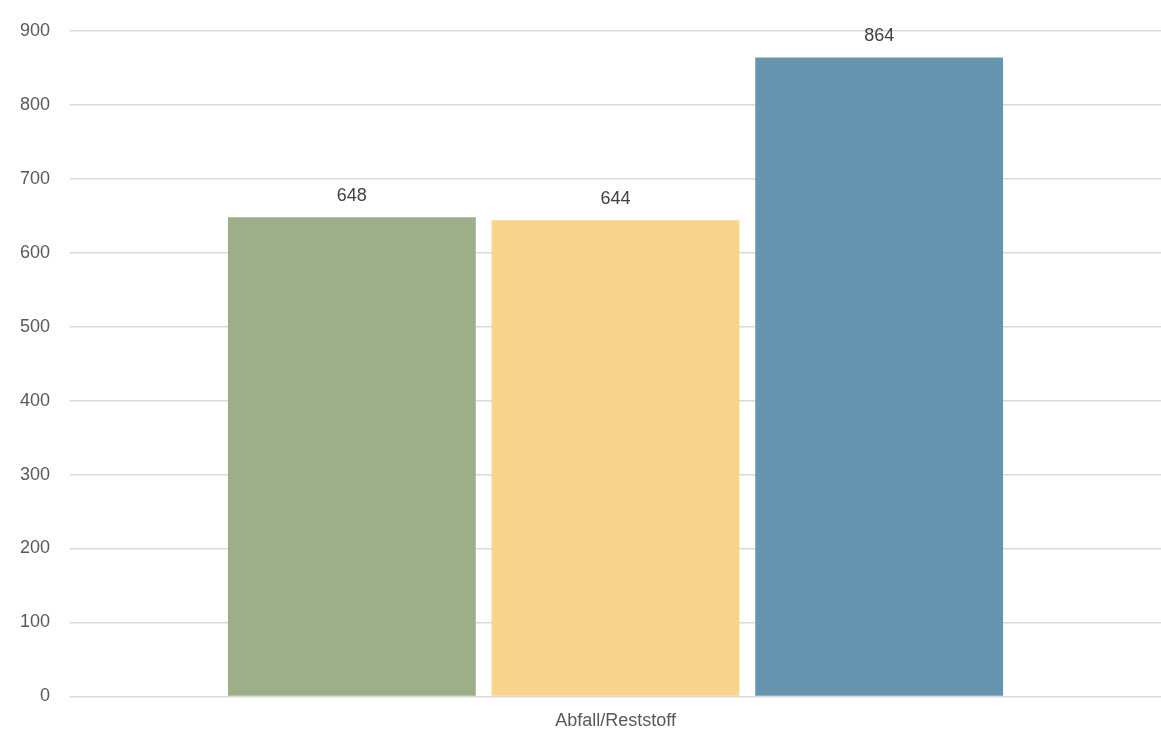 This screenshot has height=746, width=1161. What do you see at coordinates (45, 695) in the screenshot?
I see `y-tick-label: 0` at bounding box center [45, 695].